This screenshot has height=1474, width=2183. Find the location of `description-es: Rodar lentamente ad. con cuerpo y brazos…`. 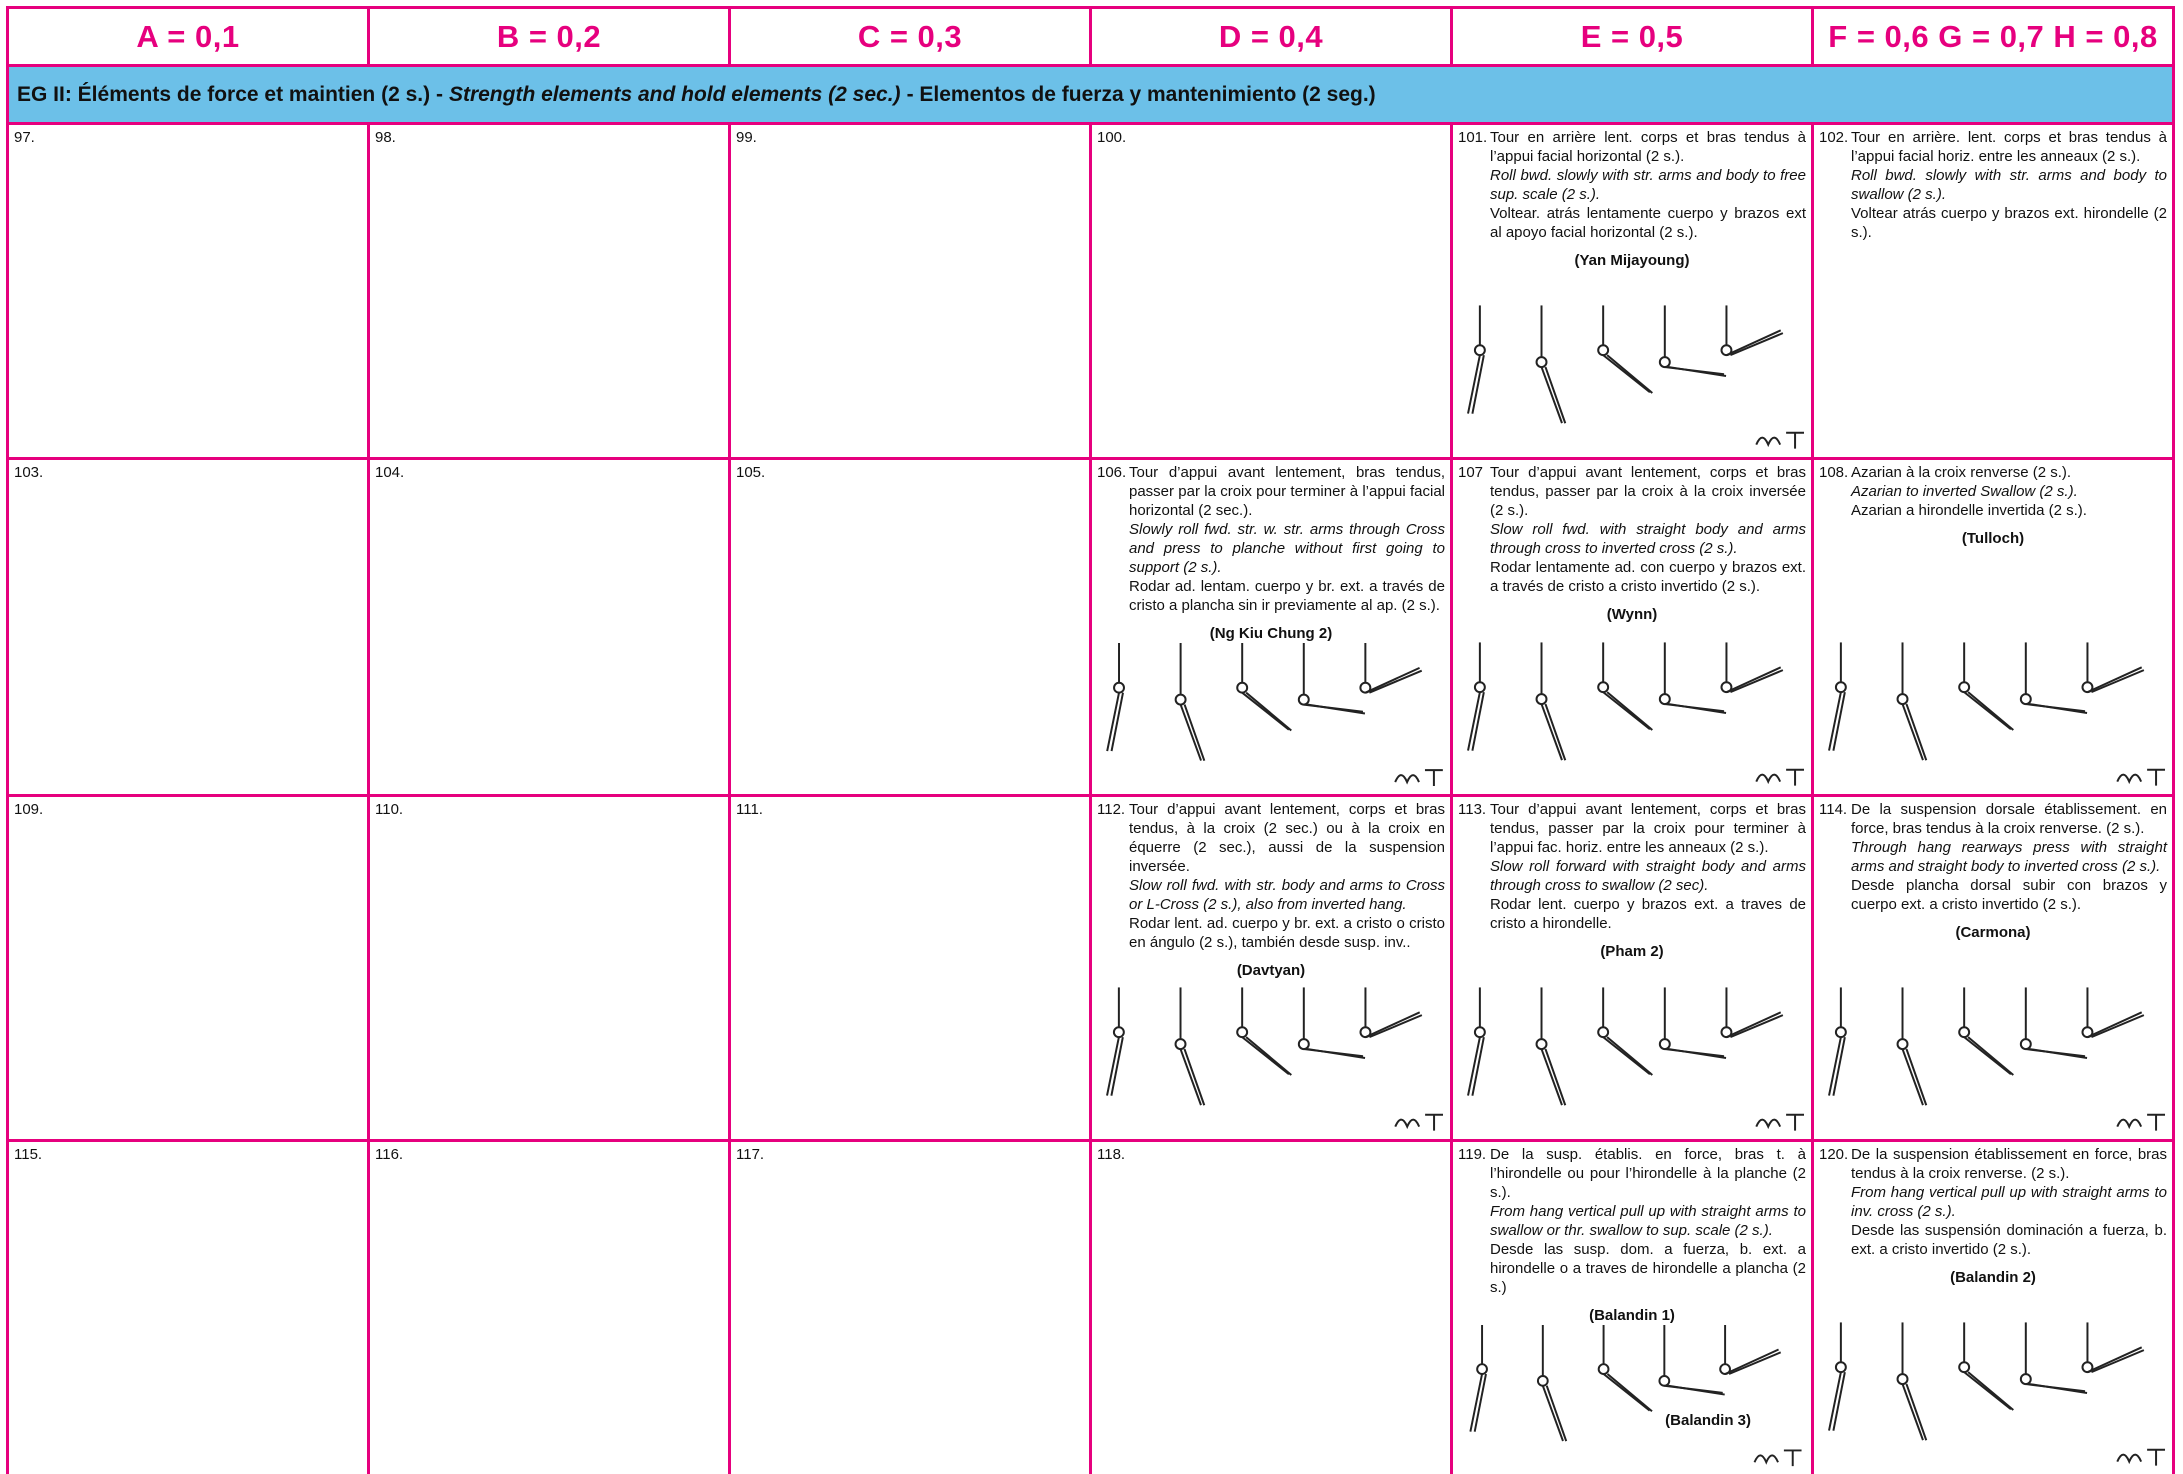

description-es: Rodar lentamente ad. con cuerpo y brazos… is located at coordinates (1648, 577).